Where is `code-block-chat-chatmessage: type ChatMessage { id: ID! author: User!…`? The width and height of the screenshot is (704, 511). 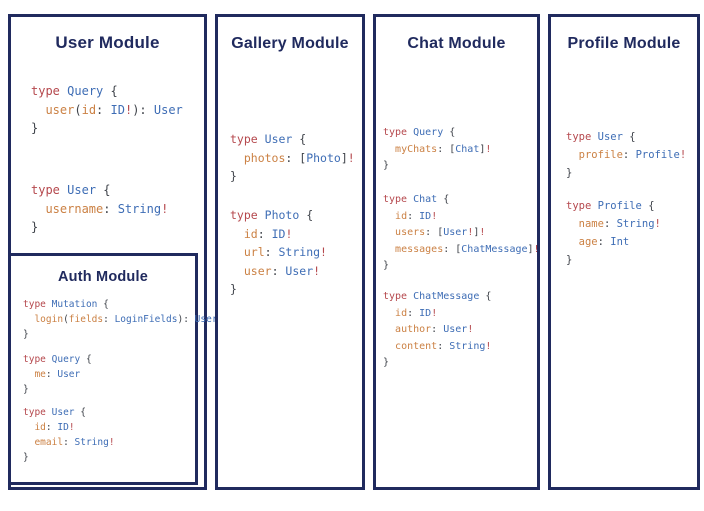 code-block-chat-chatmessage: type ChatMessage { id: ID! author: User!… is located at coordinates (437, 329).